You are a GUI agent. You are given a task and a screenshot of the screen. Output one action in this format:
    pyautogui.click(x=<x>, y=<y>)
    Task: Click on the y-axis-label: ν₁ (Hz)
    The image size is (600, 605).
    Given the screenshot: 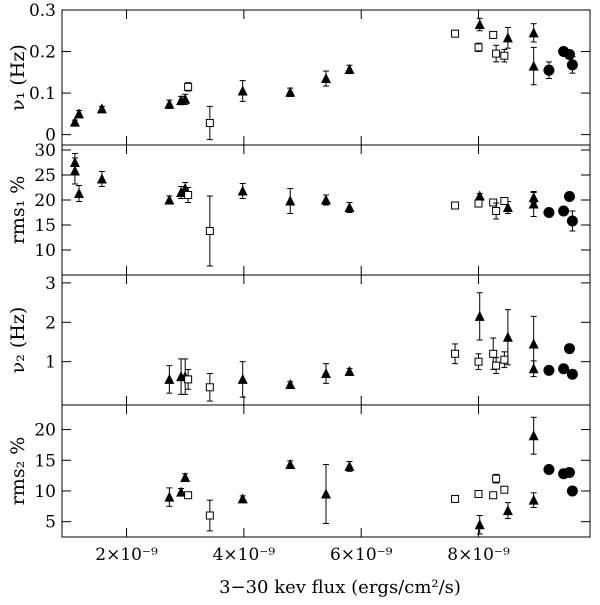 What is the action you would take?
    pyautogui.click(x=18, y=77)
    